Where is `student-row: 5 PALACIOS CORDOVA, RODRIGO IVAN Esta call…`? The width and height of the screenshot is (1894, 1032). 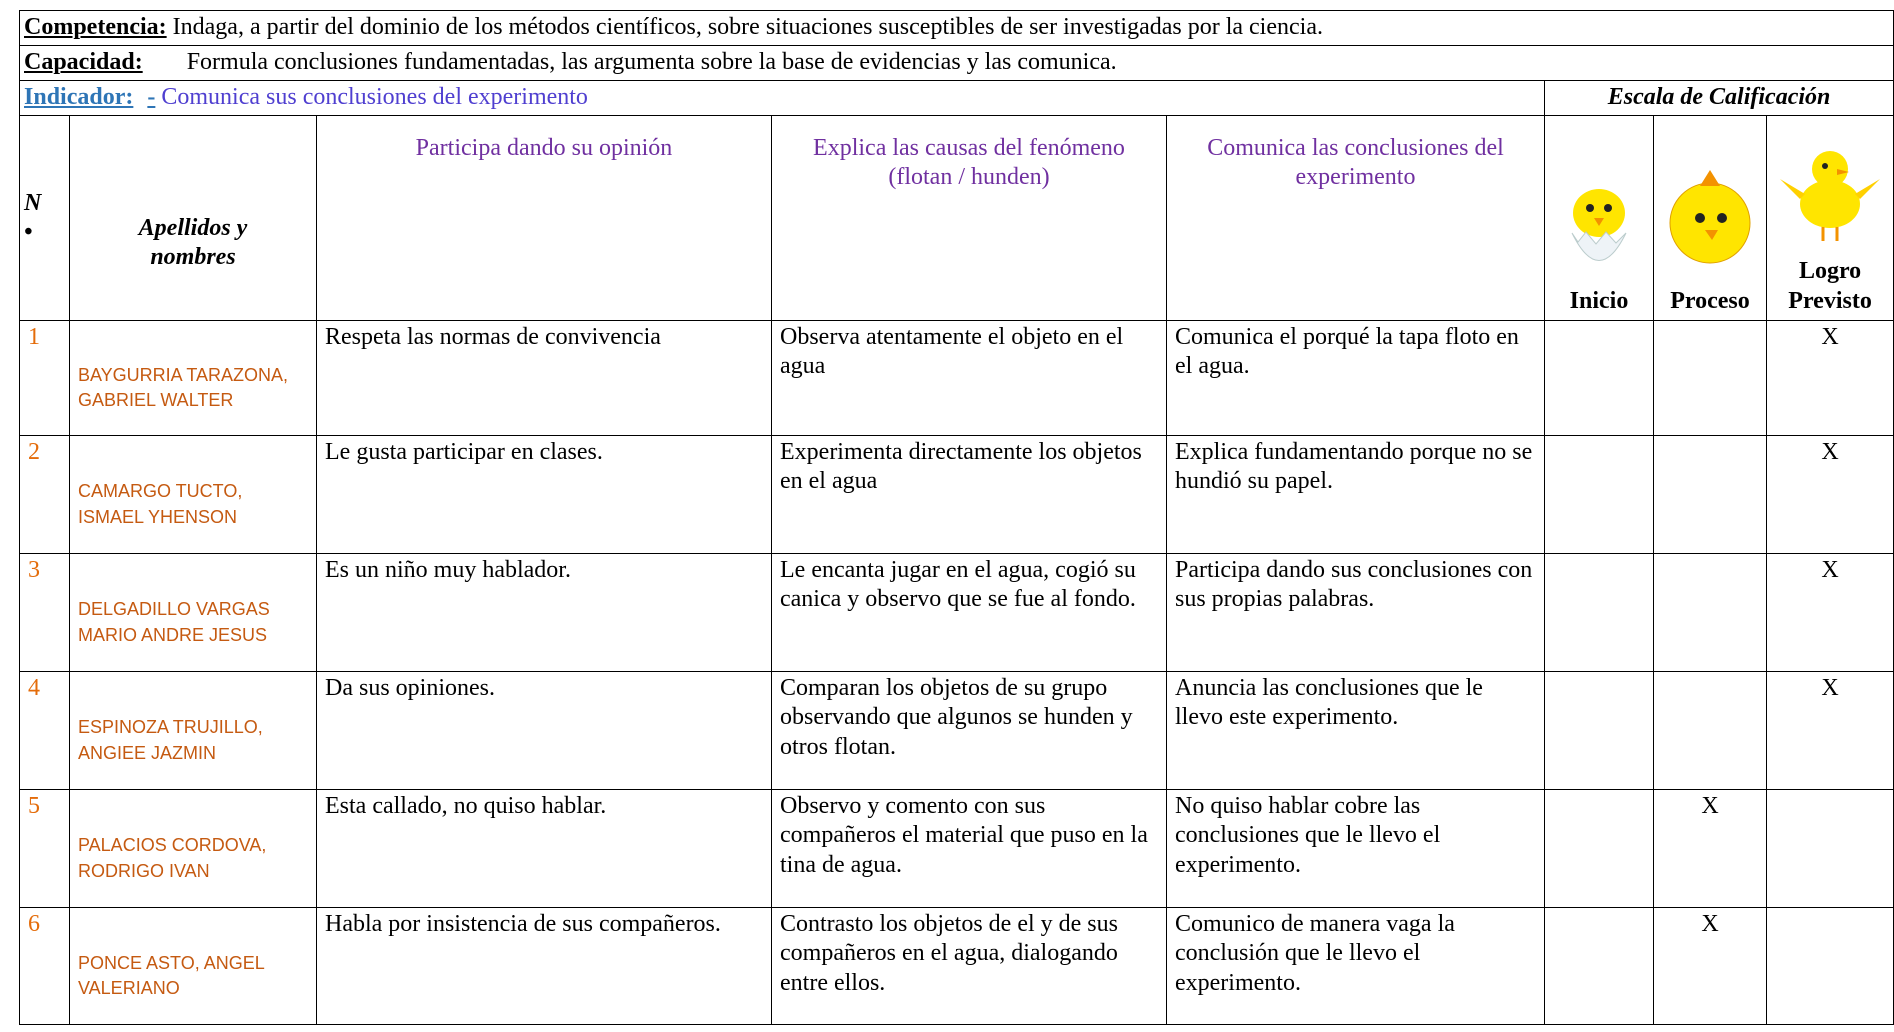
student-row: 5 PALACIOS CORDOVA, RODRIGO IVAN Esta call… is located at coordinates (956, 848).